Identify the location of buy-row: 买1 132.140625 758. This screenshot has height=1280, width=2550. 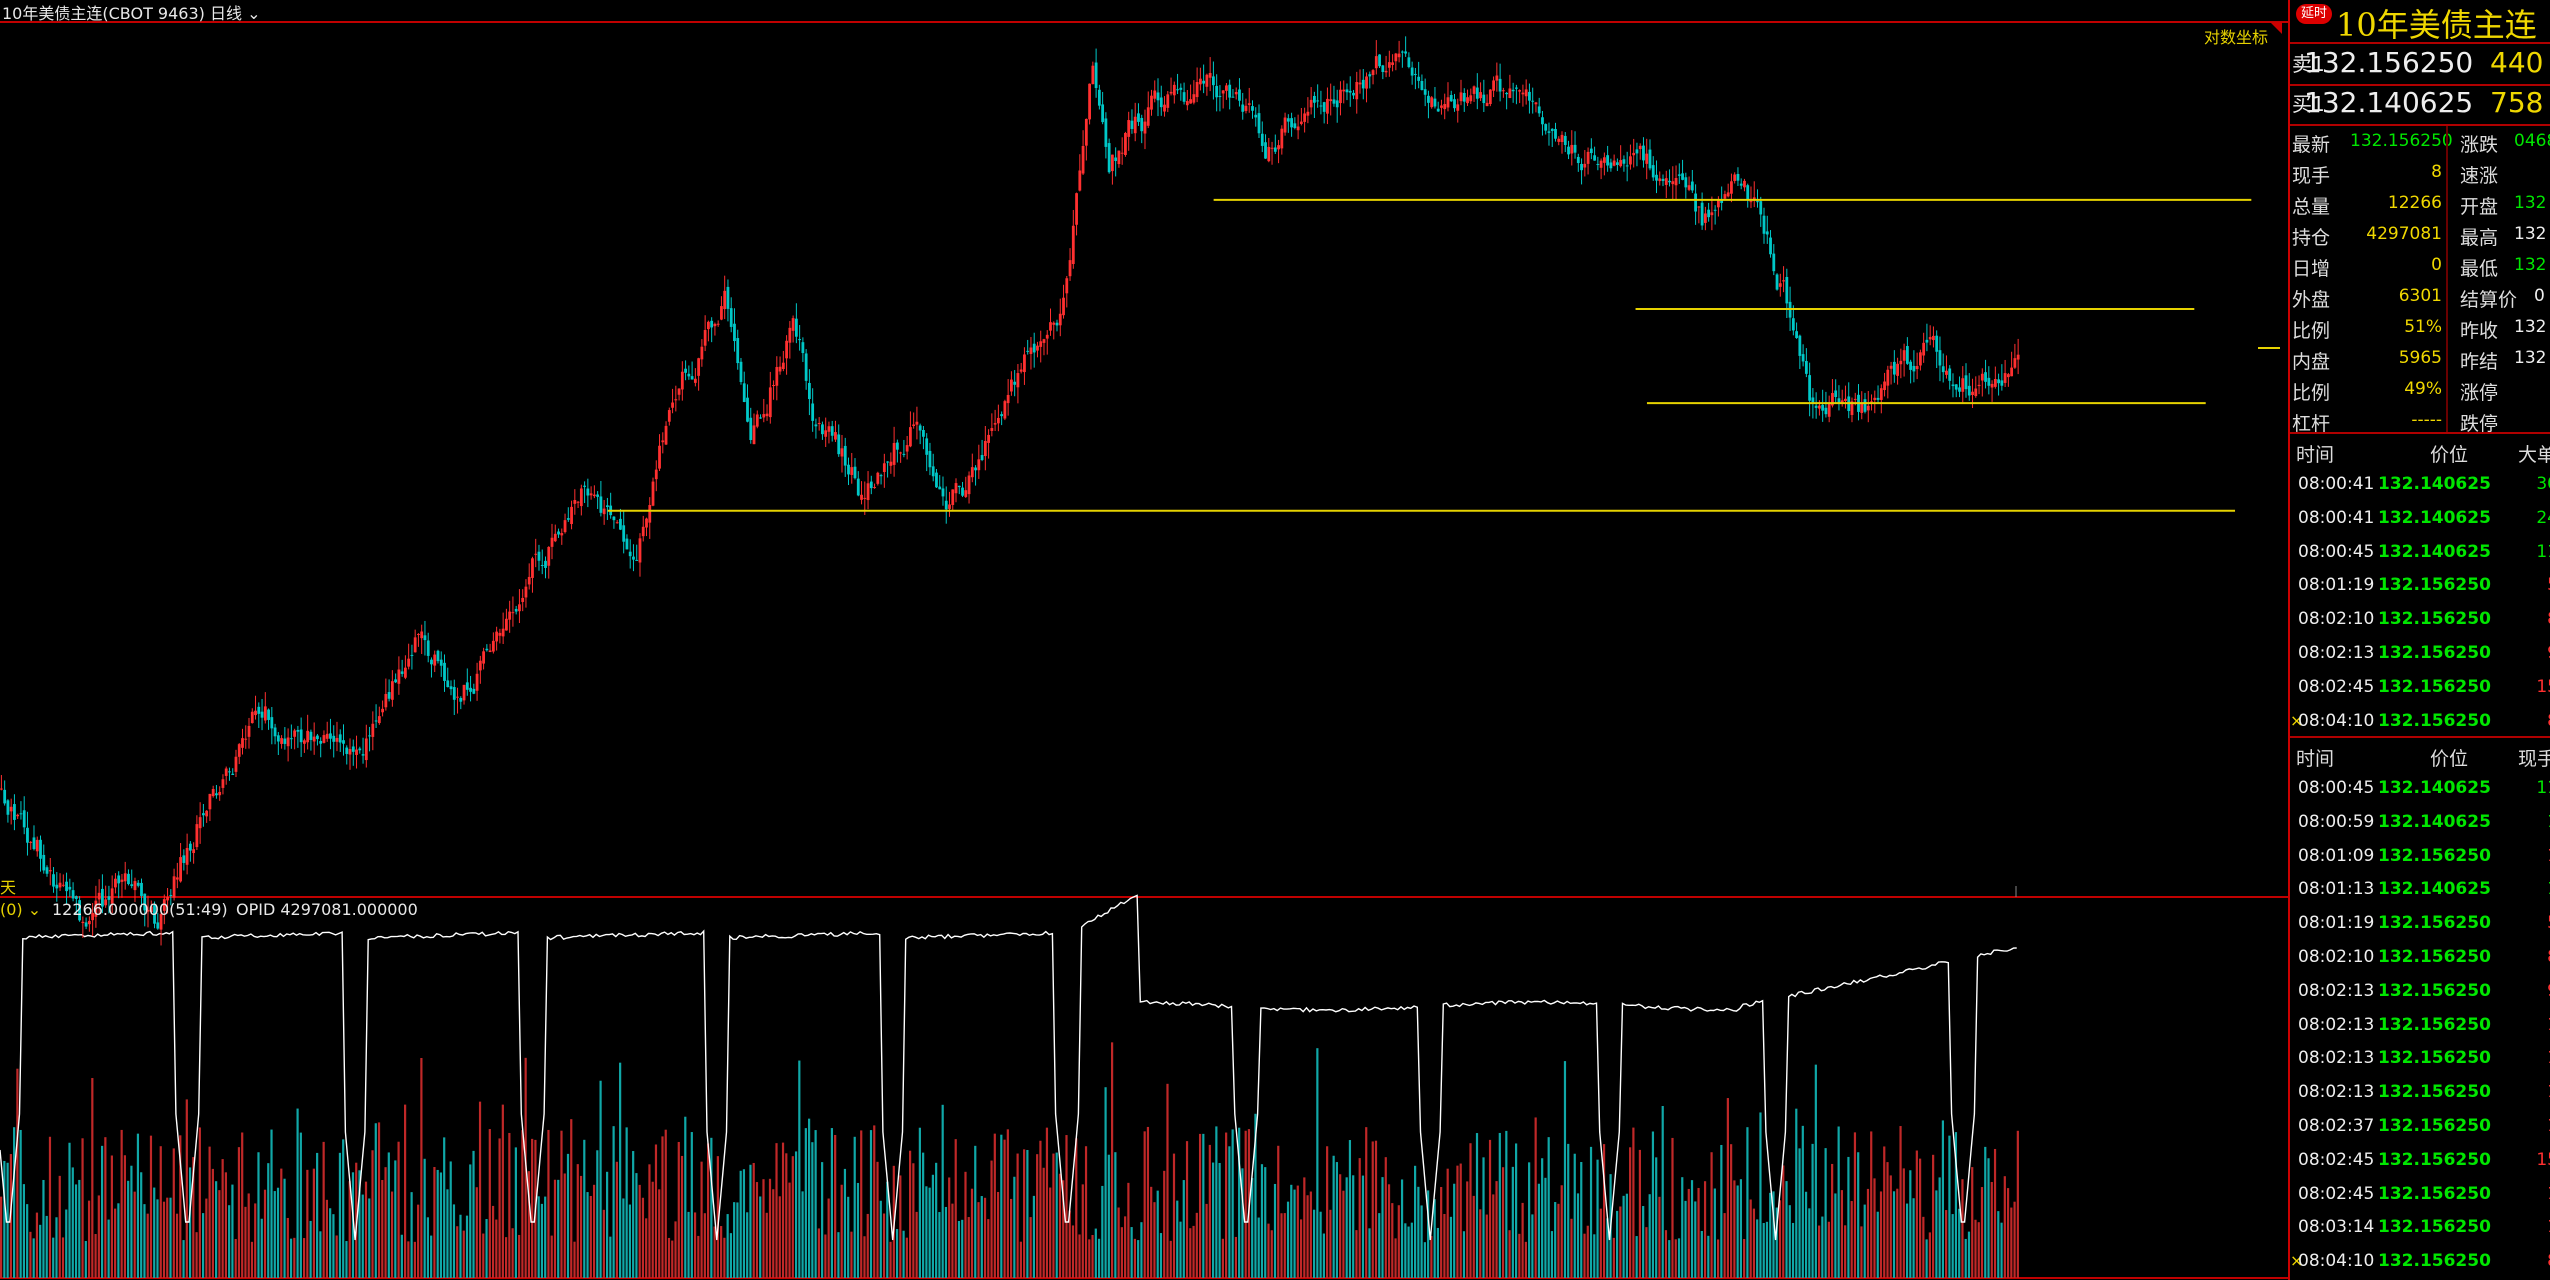
(2420, 104).